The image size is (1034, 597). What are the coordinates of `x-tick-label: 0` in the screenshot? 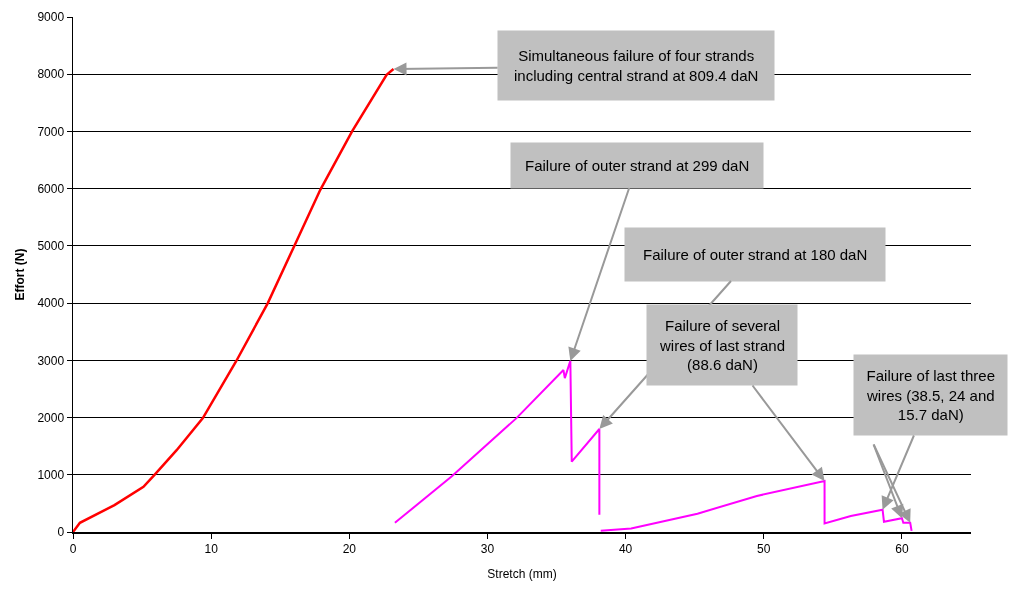 It's located at (73, 548).